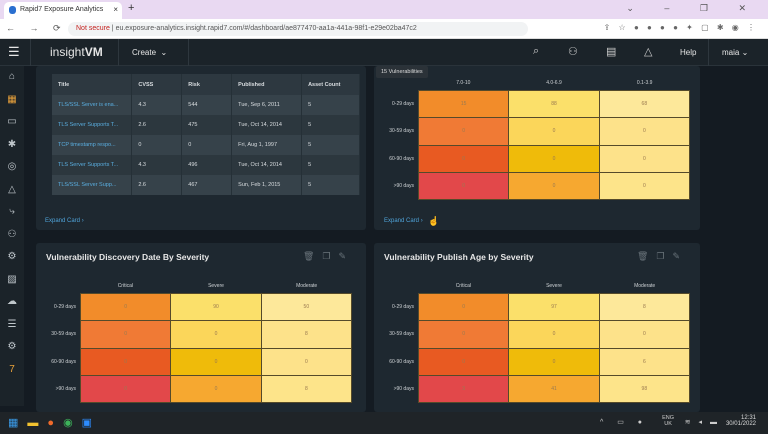 Image resolution: width=768 pixels, height=434 pixels. Describe the element at coordinates (573, 52) in the screenshot. I see `user-search-icon: ⚇` at that location.